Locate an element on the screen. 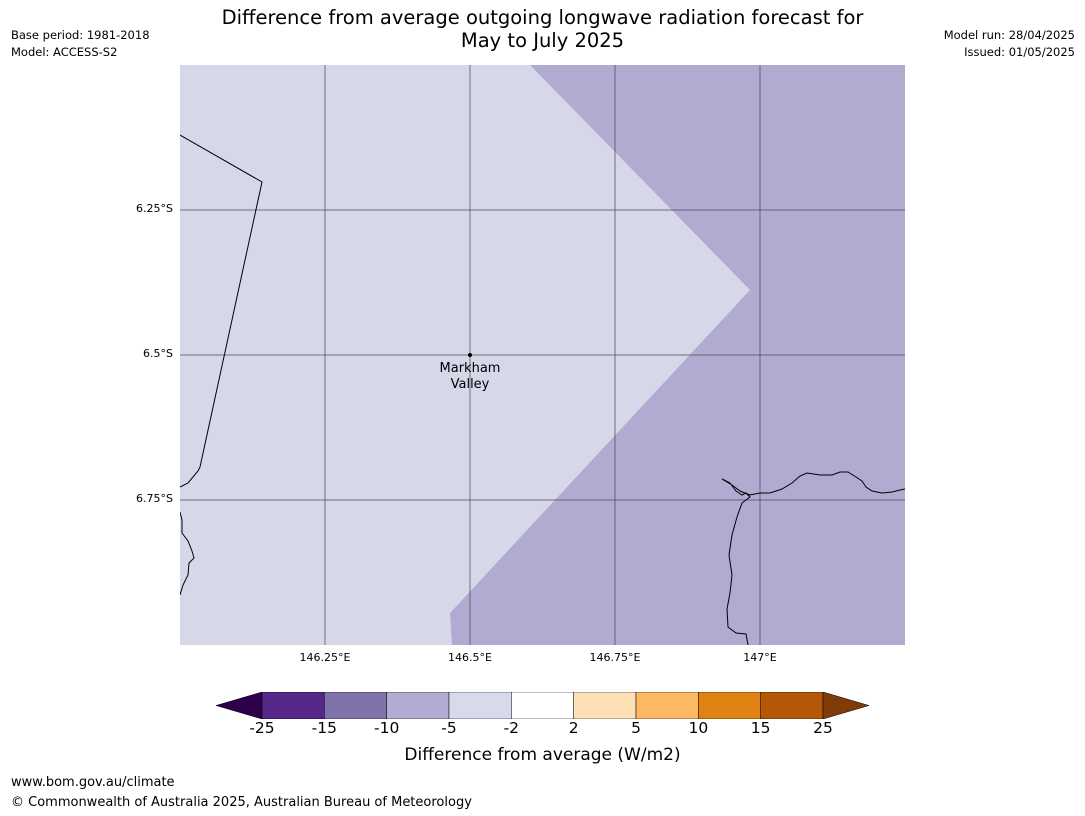 This screenshot has height=816, width=1085. footer-url: www.bom.gov.au/climate is located at coordinates (93, 782).